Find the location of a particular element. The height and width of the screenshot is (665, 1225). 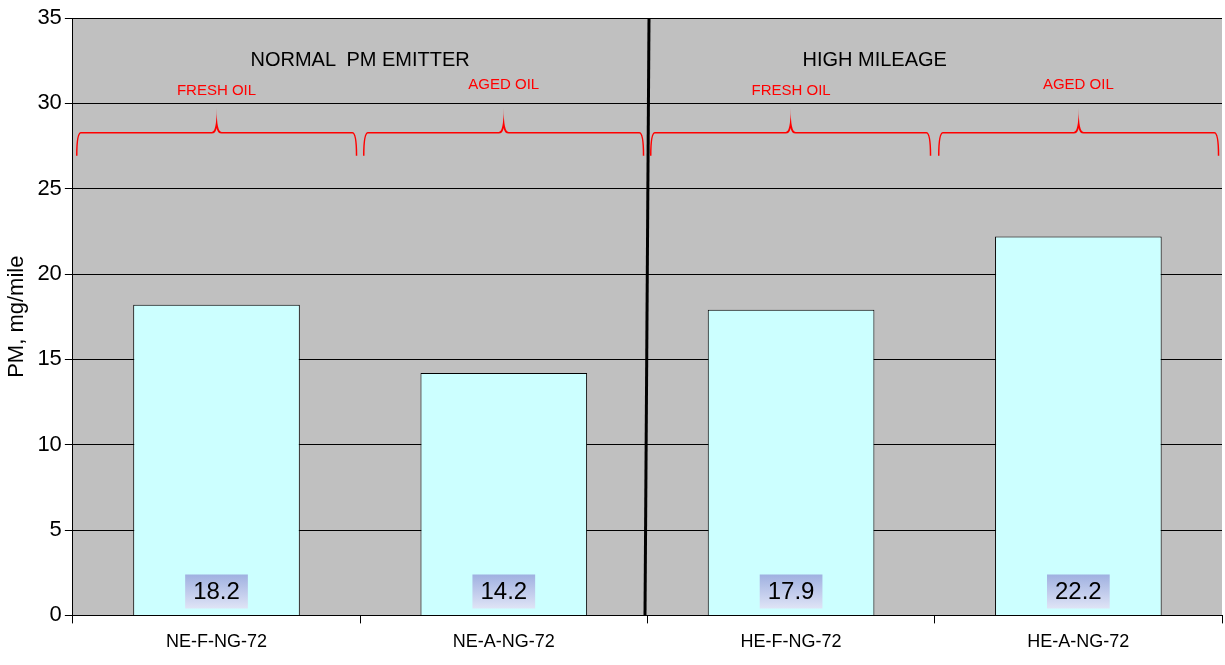

annotation: HIGH MILEAGE is located at coordinates (874, 59).